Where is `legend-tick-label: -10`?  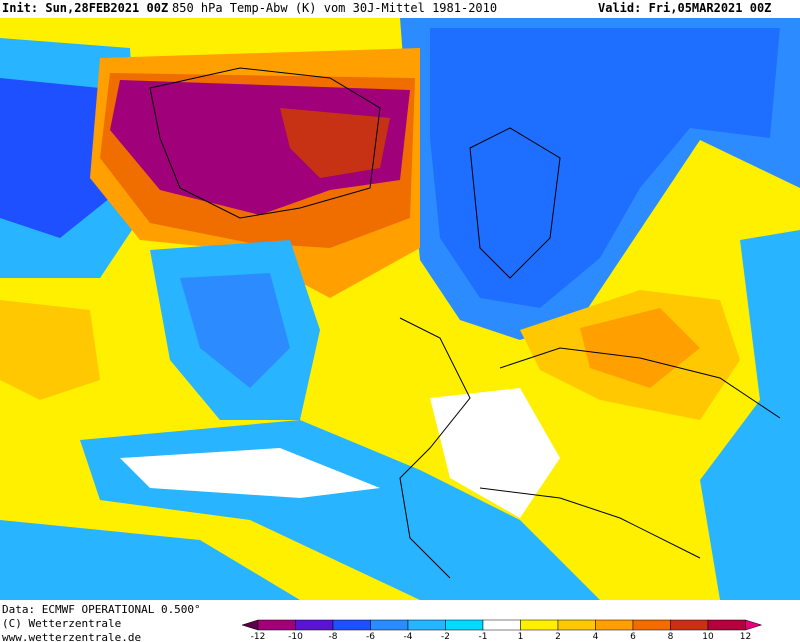 legend-tick-label: -10 is located at coordinates (295, 637).